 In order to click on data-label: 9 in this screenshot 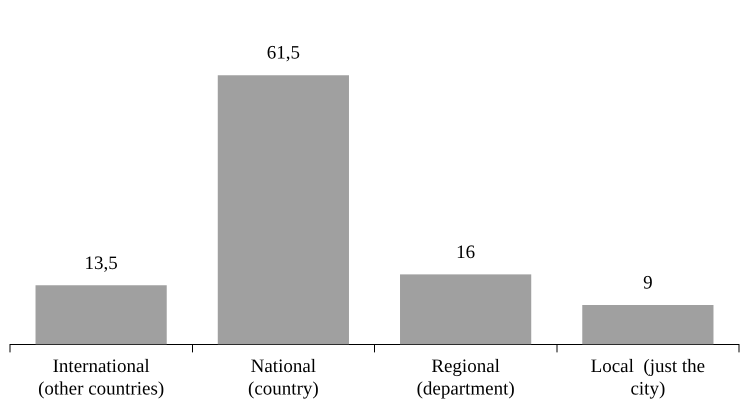, I will do `click(648, 283)`.